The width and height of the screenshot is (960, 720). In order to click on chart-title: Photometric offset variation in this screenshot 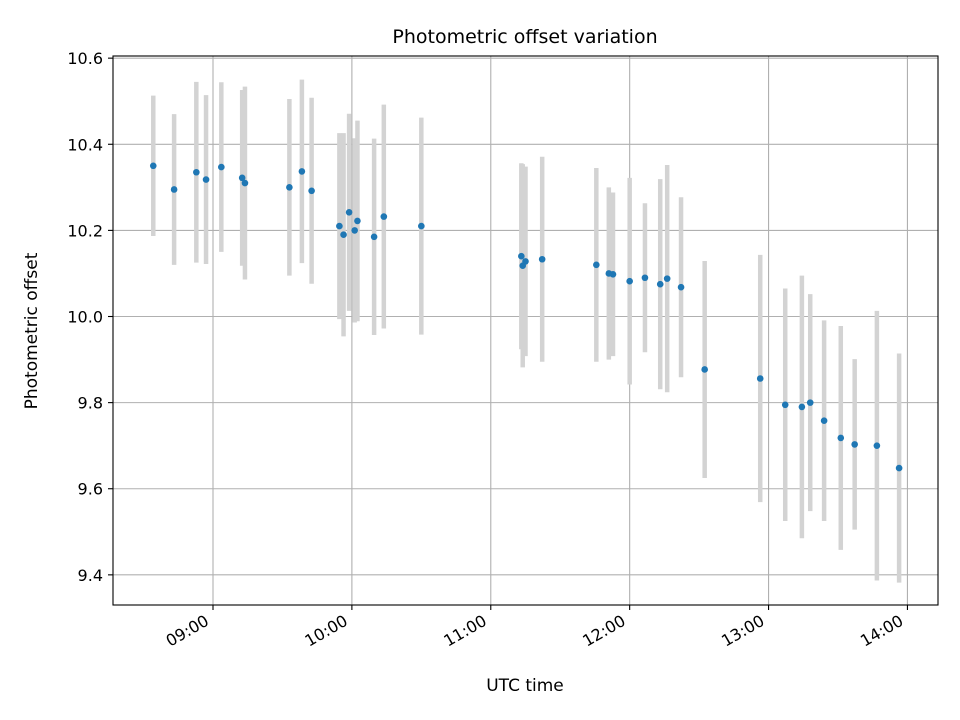, I will do `click(524, 37)`.